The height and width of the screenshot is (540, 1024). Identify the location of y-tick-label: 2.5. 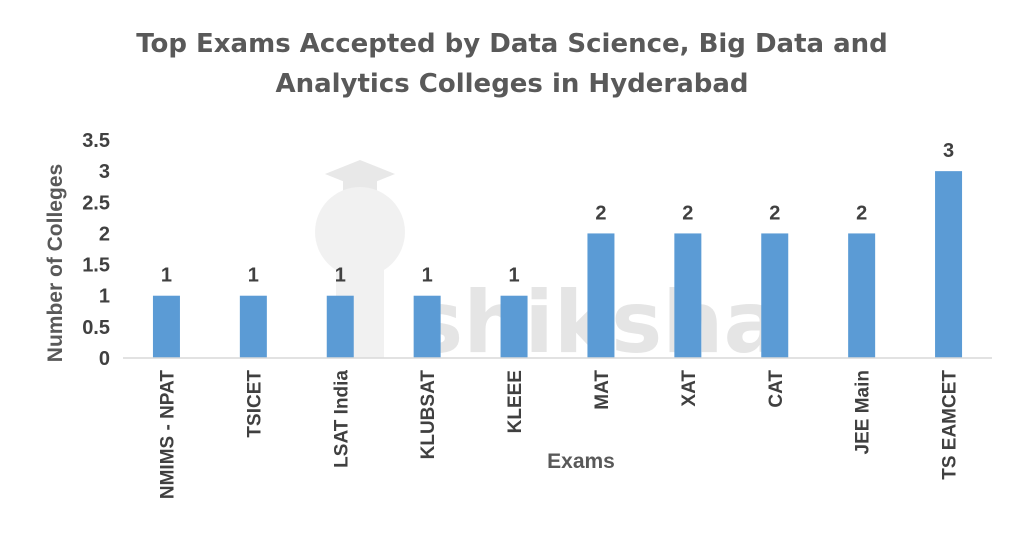
(96, 203).